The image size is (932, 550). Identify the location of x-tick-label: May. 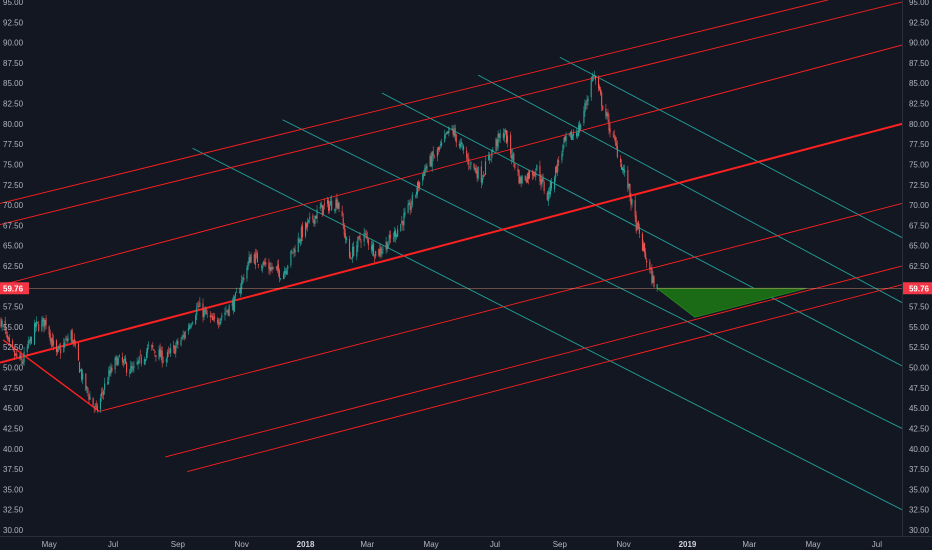
(812, 544).